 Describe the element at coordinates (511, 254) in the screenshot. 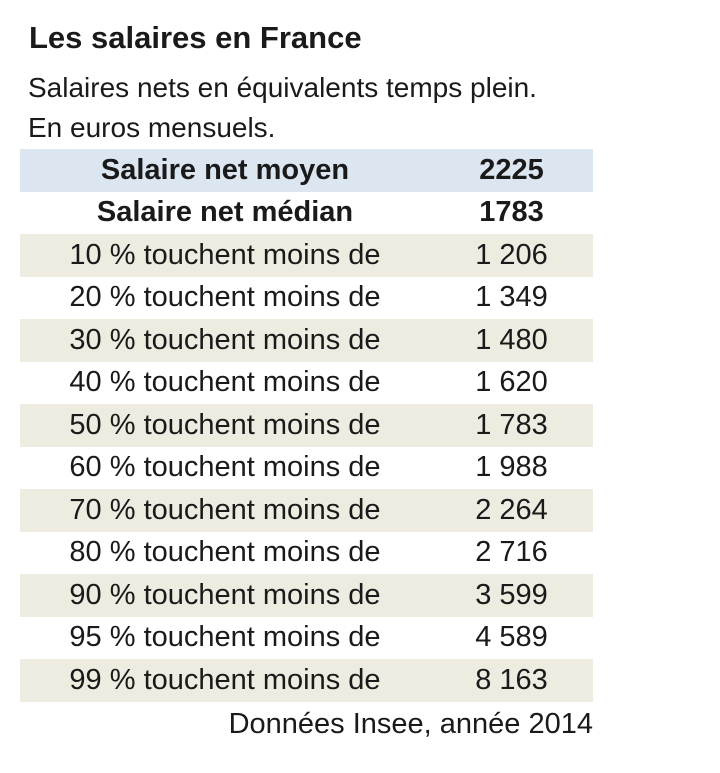

I see `row-value: 1 206` at that location.